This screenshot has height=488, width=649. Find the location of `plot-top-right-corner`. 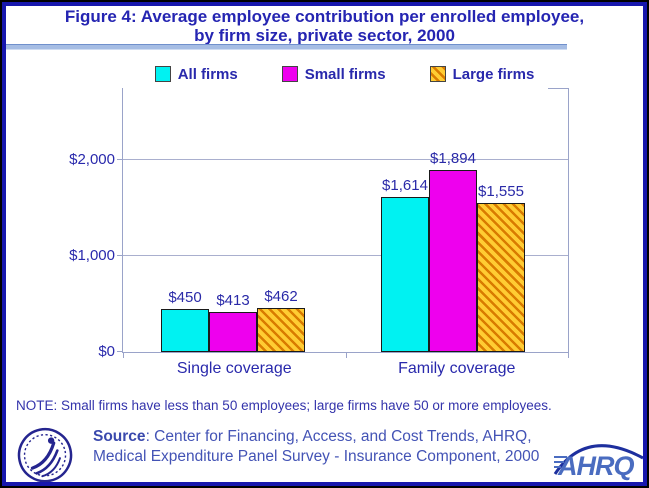

plot-top-right-corner is located at coordinates (558, 88).